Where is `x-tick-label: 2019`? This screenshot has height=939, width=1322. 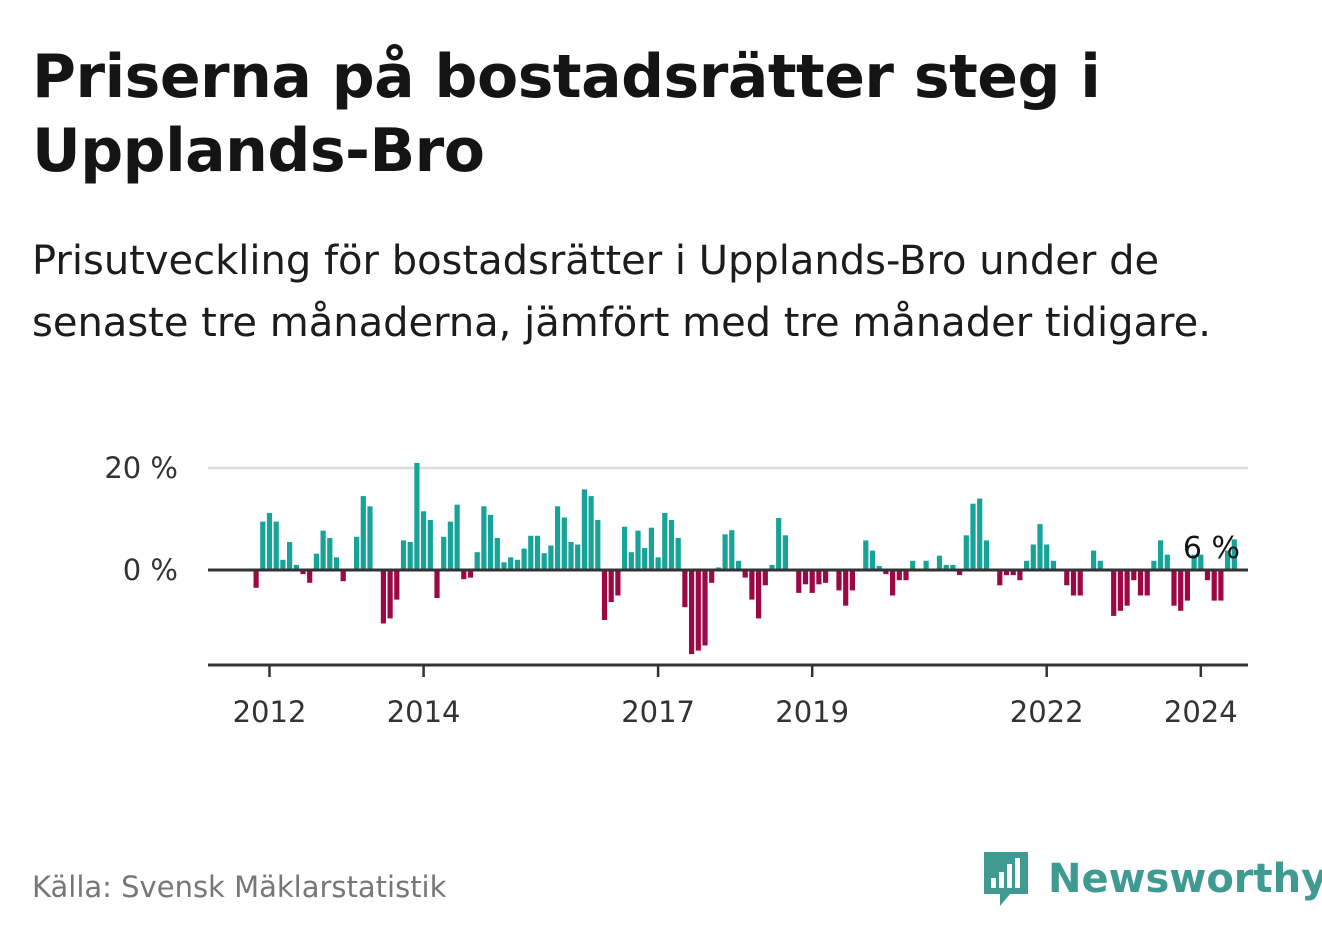 x-tick-label: 2019 is located at coordinates (812, 712).